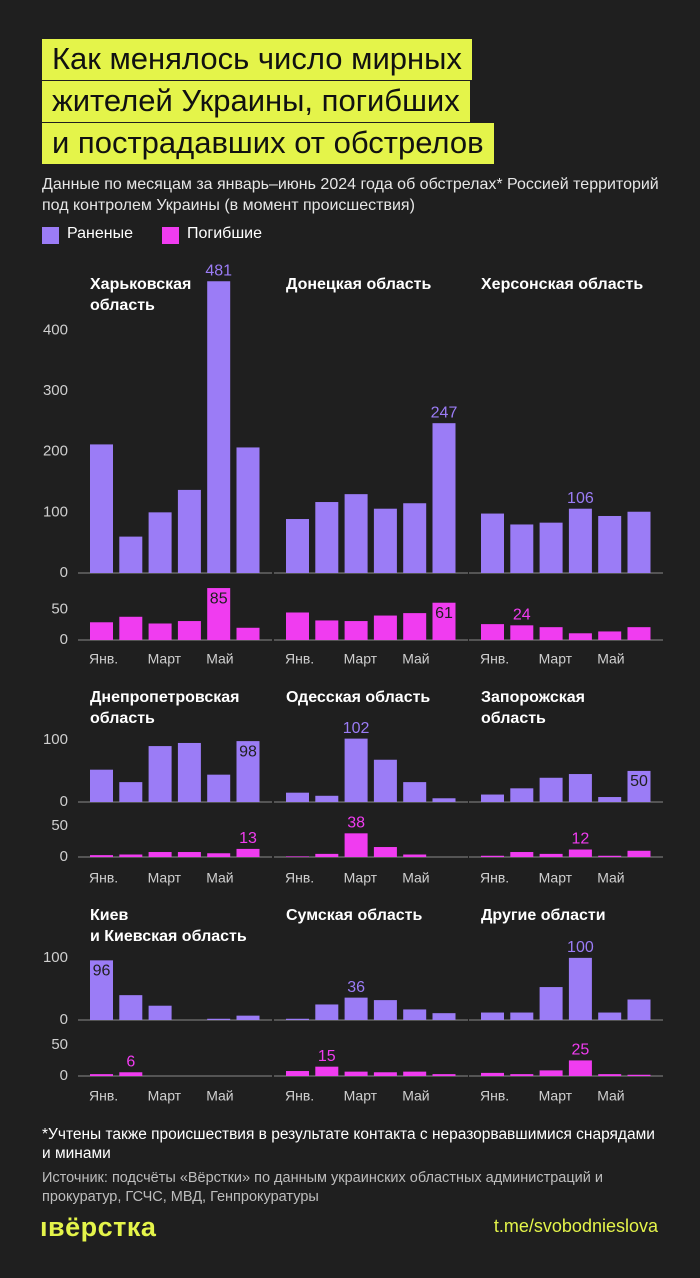 Image resolution: width=700 pixels, height=1278 pixels. I want to click on value-label: 38, so click(356, 823).